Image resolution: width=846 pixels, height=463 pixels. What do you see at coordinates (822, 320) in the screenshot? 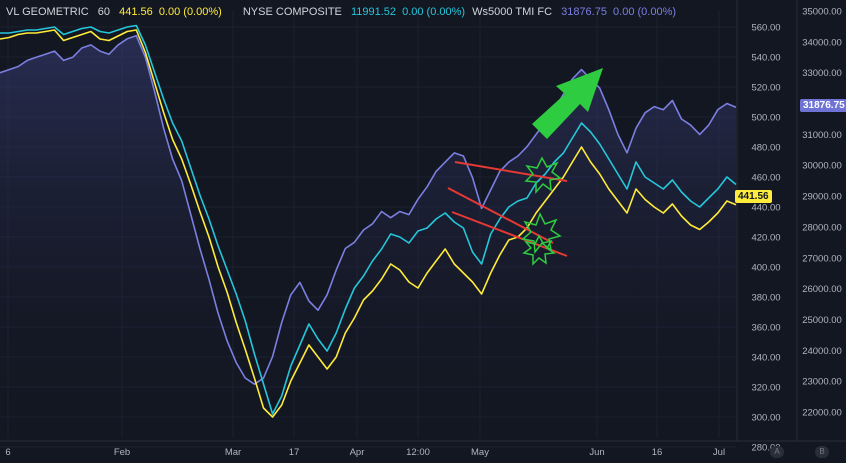
I see `right-tick-label: 25000.00` at bounding box center [822, 320].